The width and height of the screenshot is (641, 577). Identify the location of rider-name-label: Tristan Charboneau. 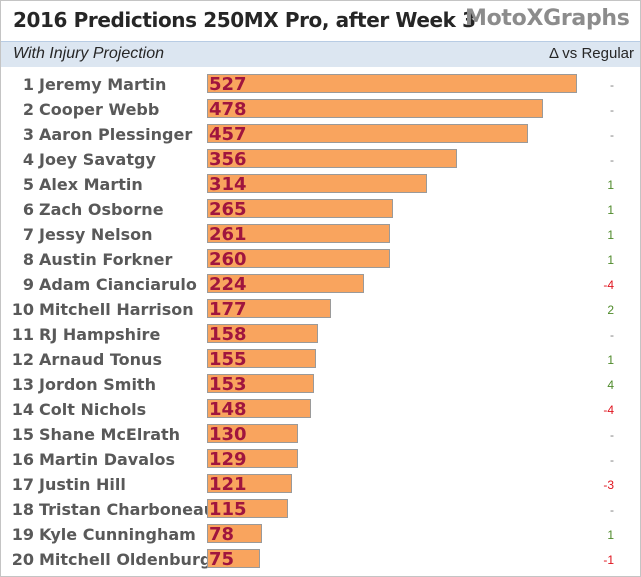
(127, 509).